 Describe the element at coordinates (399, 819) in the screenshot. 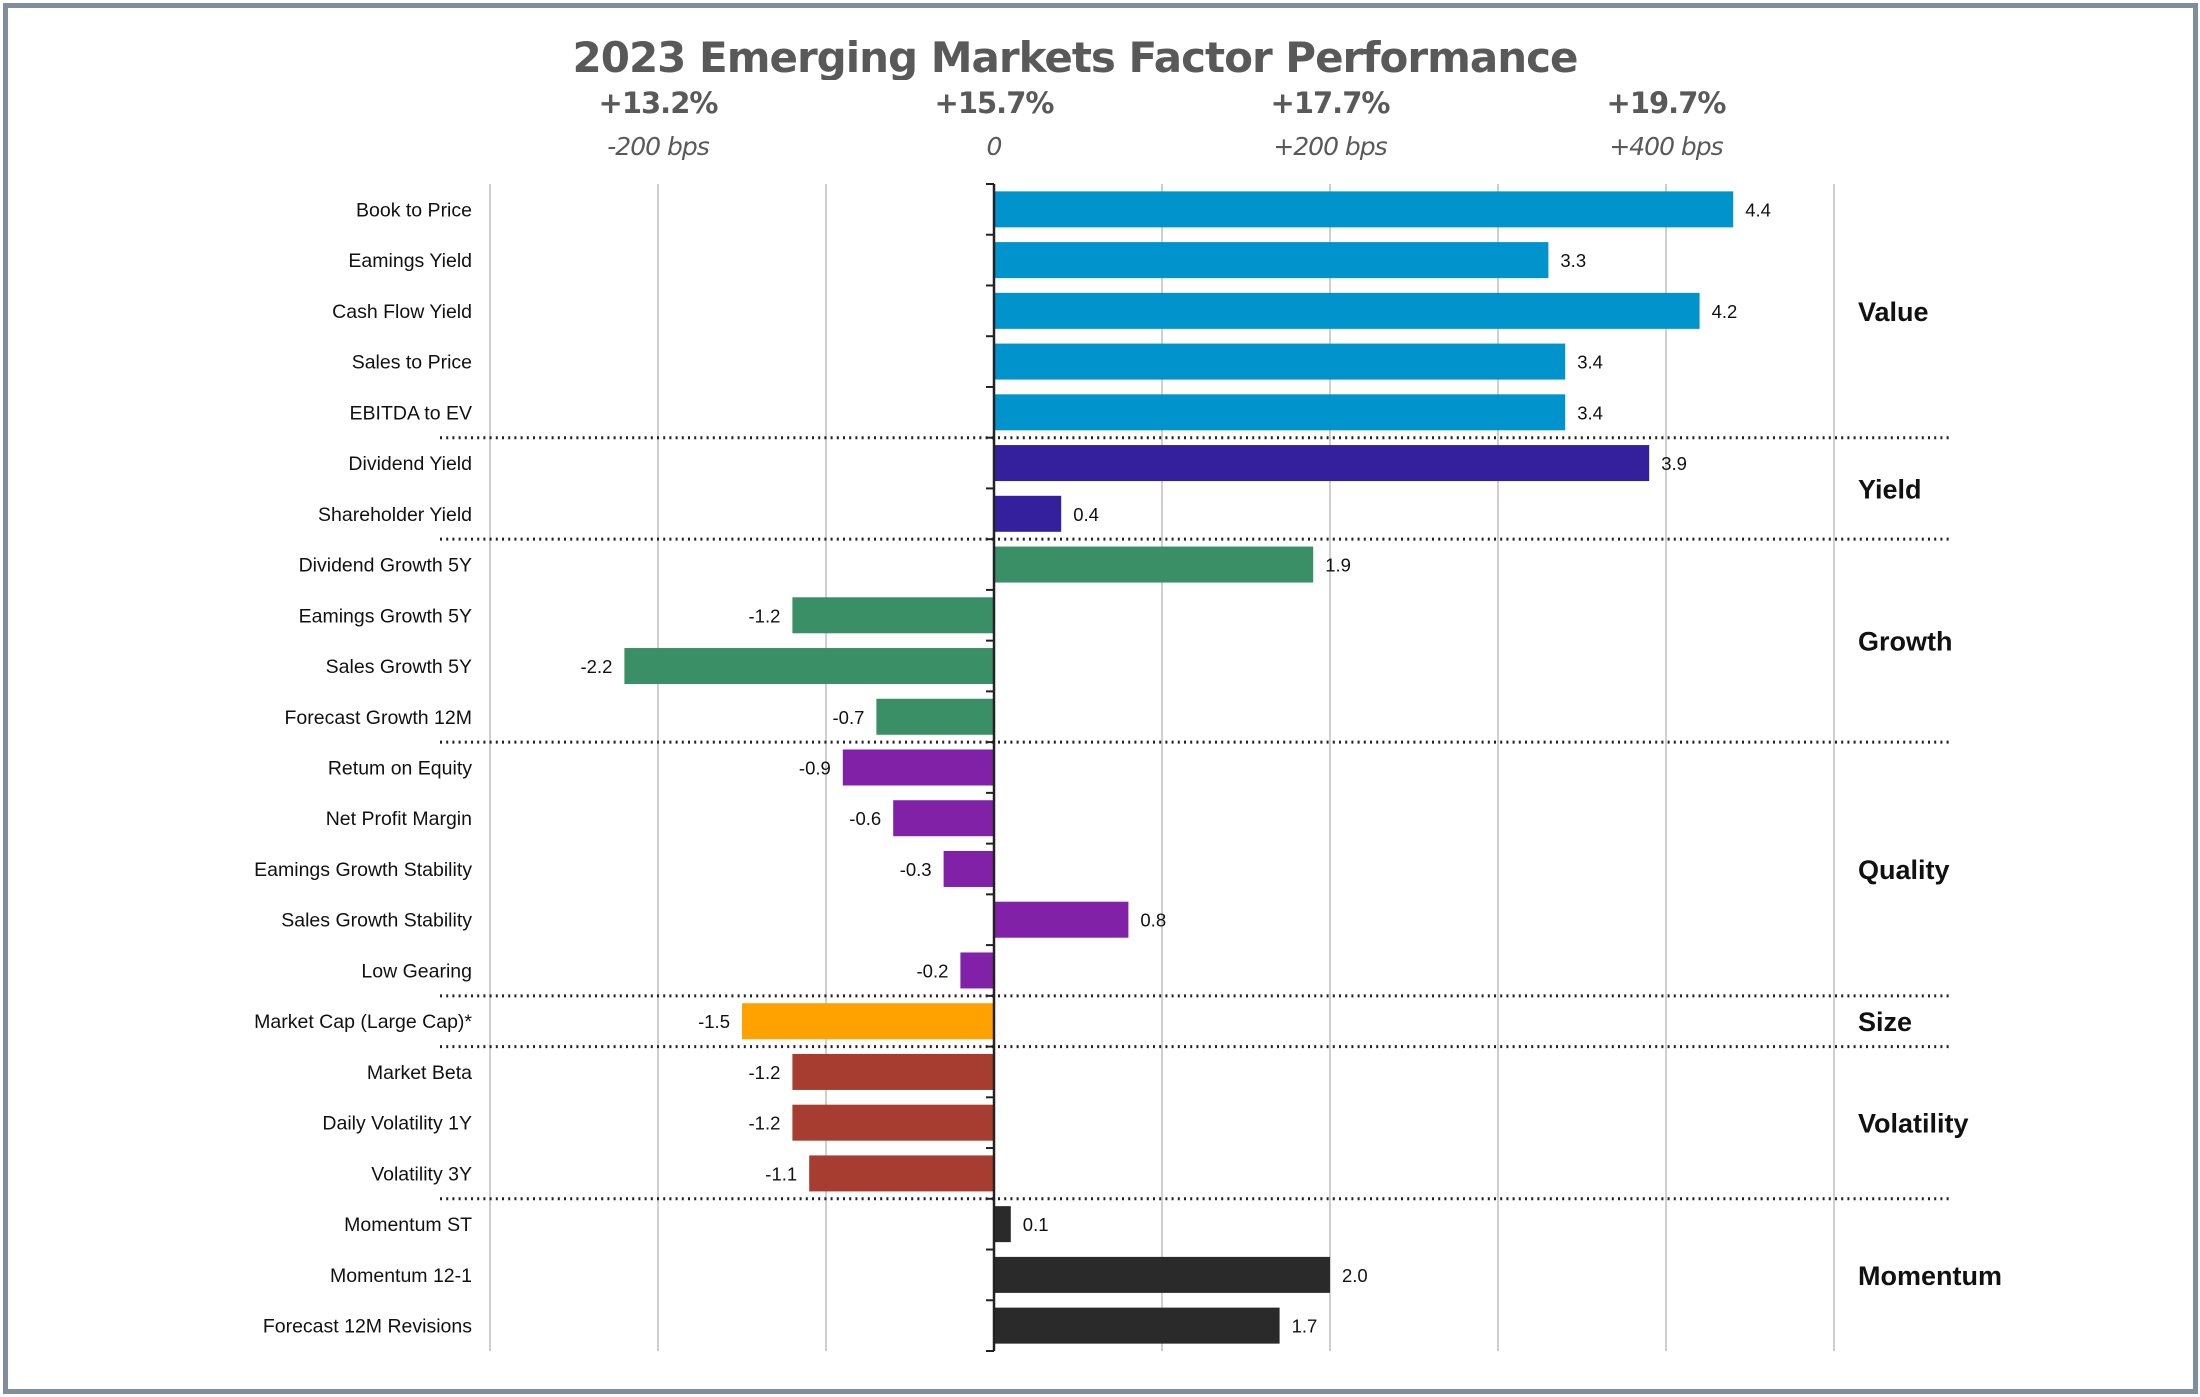

I see `category-label: Net Profit Margin` at that location.